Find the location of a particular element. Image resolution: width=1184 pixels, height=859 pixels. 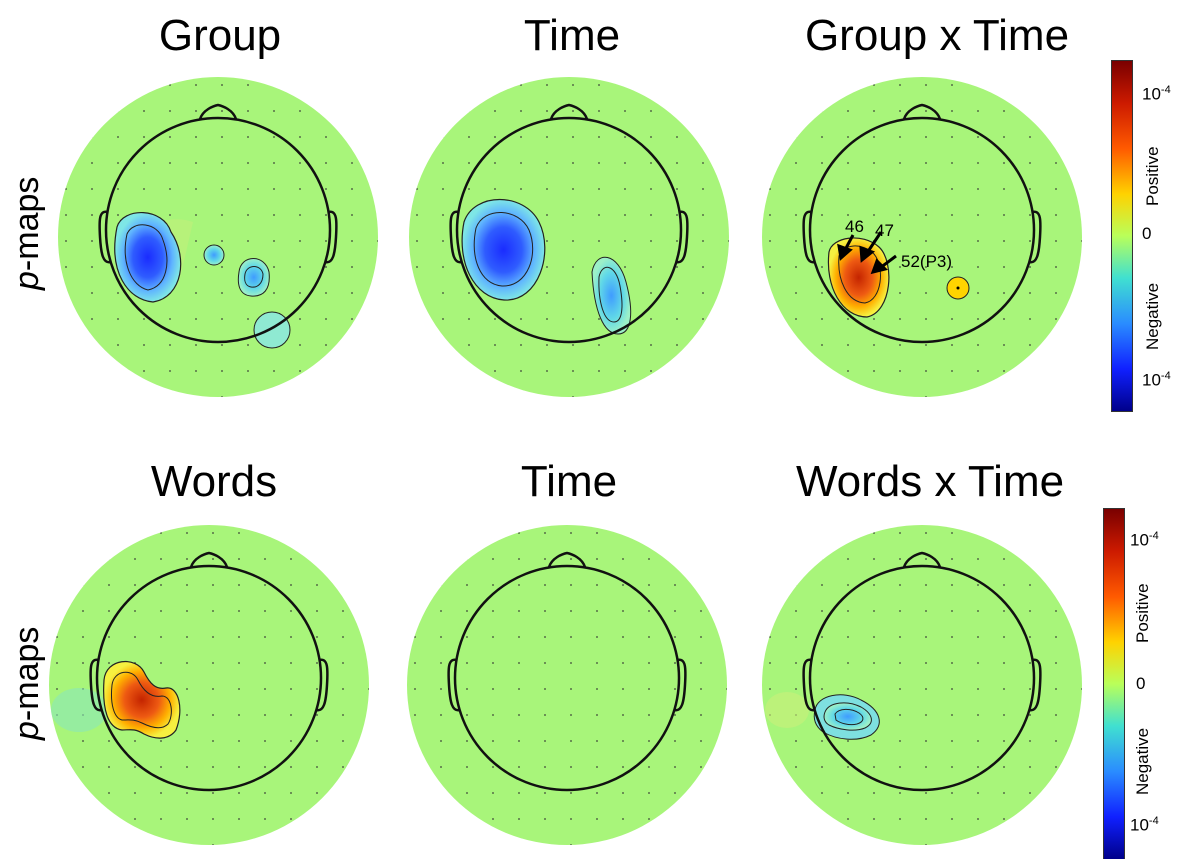

topomap-group is located at coordinates (218, 237).